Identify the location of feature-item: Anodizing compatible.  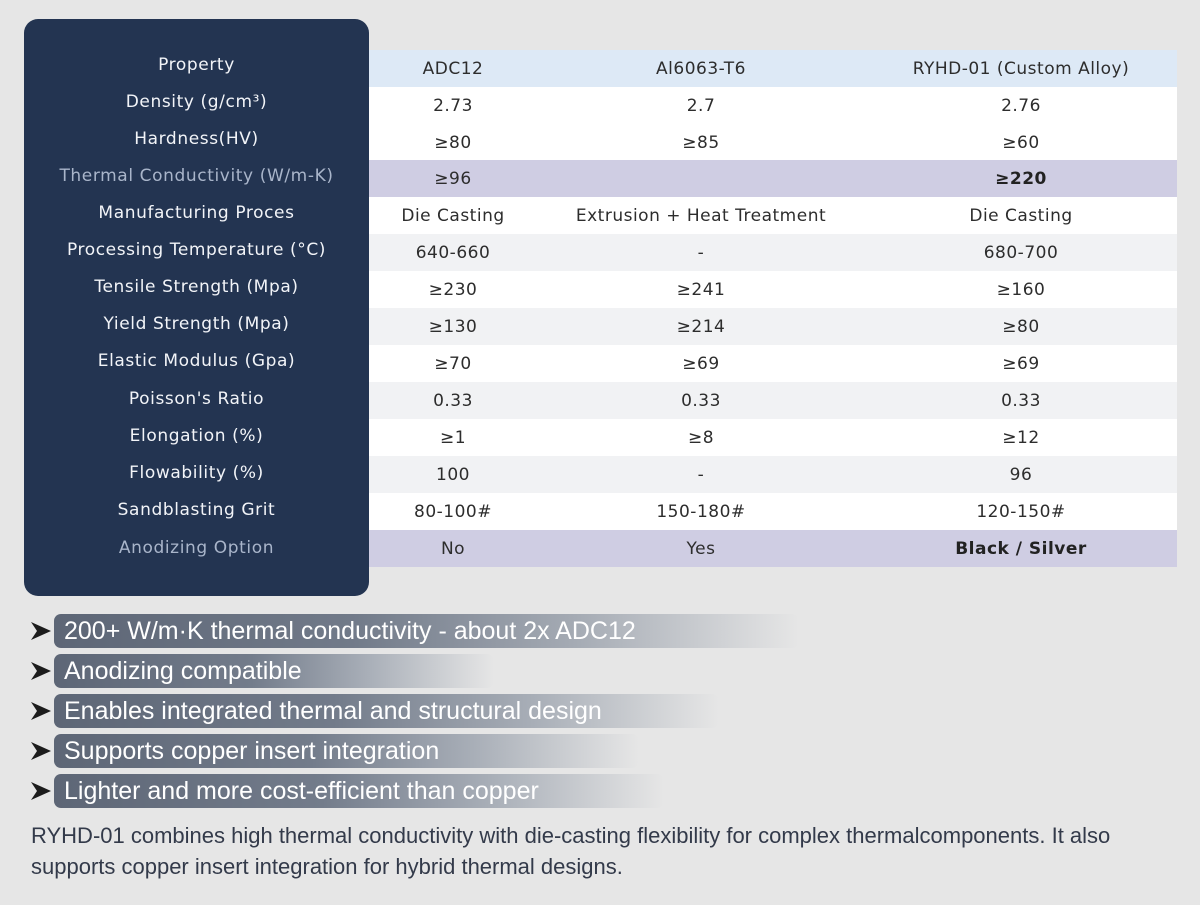
(414, 671).